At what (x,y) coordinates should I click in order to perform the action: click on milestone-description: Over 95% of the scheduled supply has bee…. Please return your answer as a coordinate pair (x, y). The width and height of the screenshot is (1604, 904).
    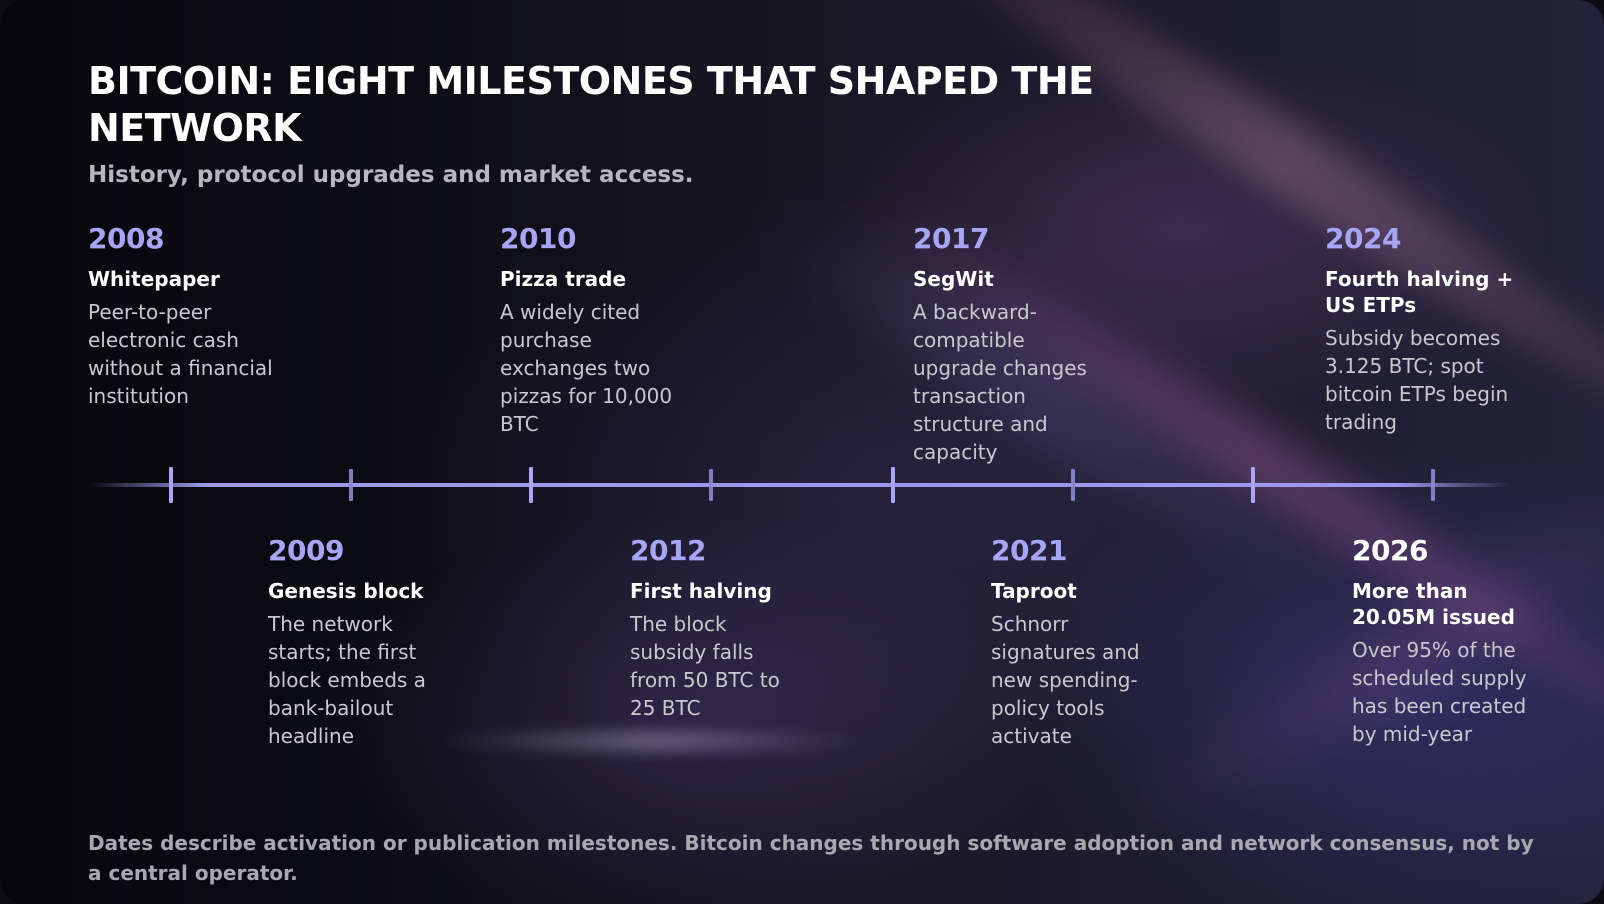
    Looking at the image, I should click on (1439, 692).